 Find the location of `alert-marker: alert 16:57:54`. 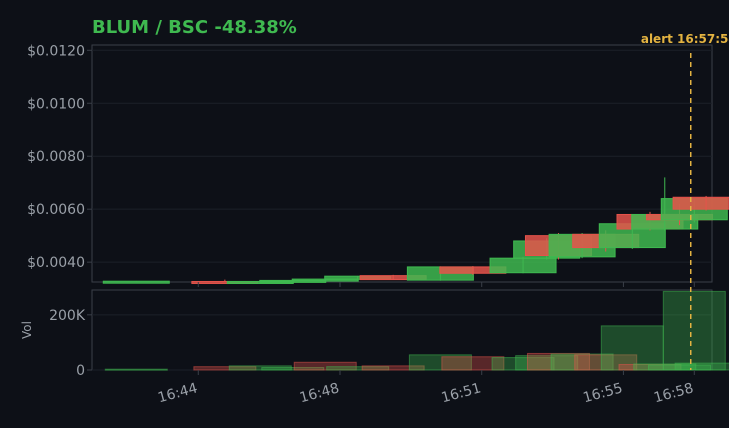

alert-marker: alert 16:57:54 is located at coordinates (685, 201).